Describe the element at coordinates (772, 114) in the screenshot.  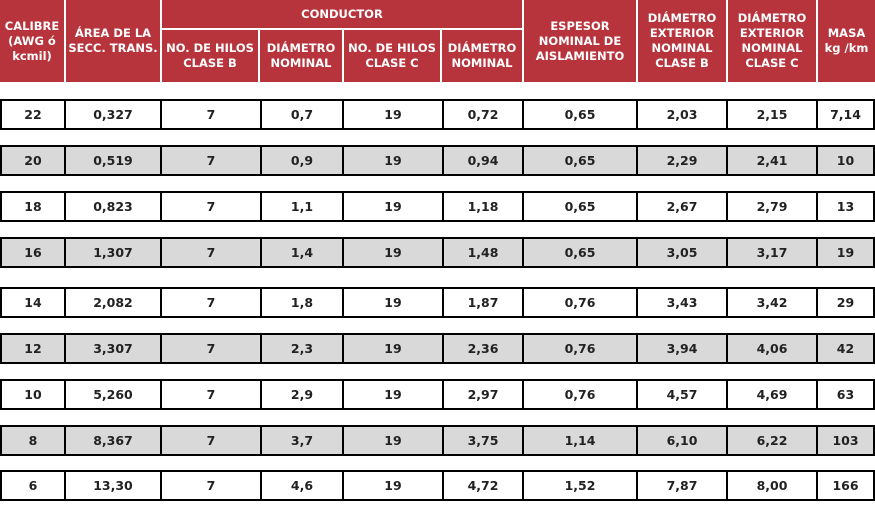
I see `cell-exterior-c: 2,15` at that location.